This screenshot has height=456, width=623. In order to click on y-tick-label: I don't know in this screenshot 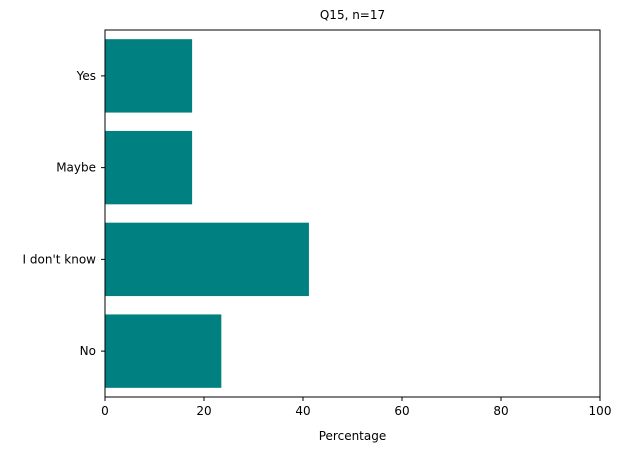, I will do `click(60, 259)`.